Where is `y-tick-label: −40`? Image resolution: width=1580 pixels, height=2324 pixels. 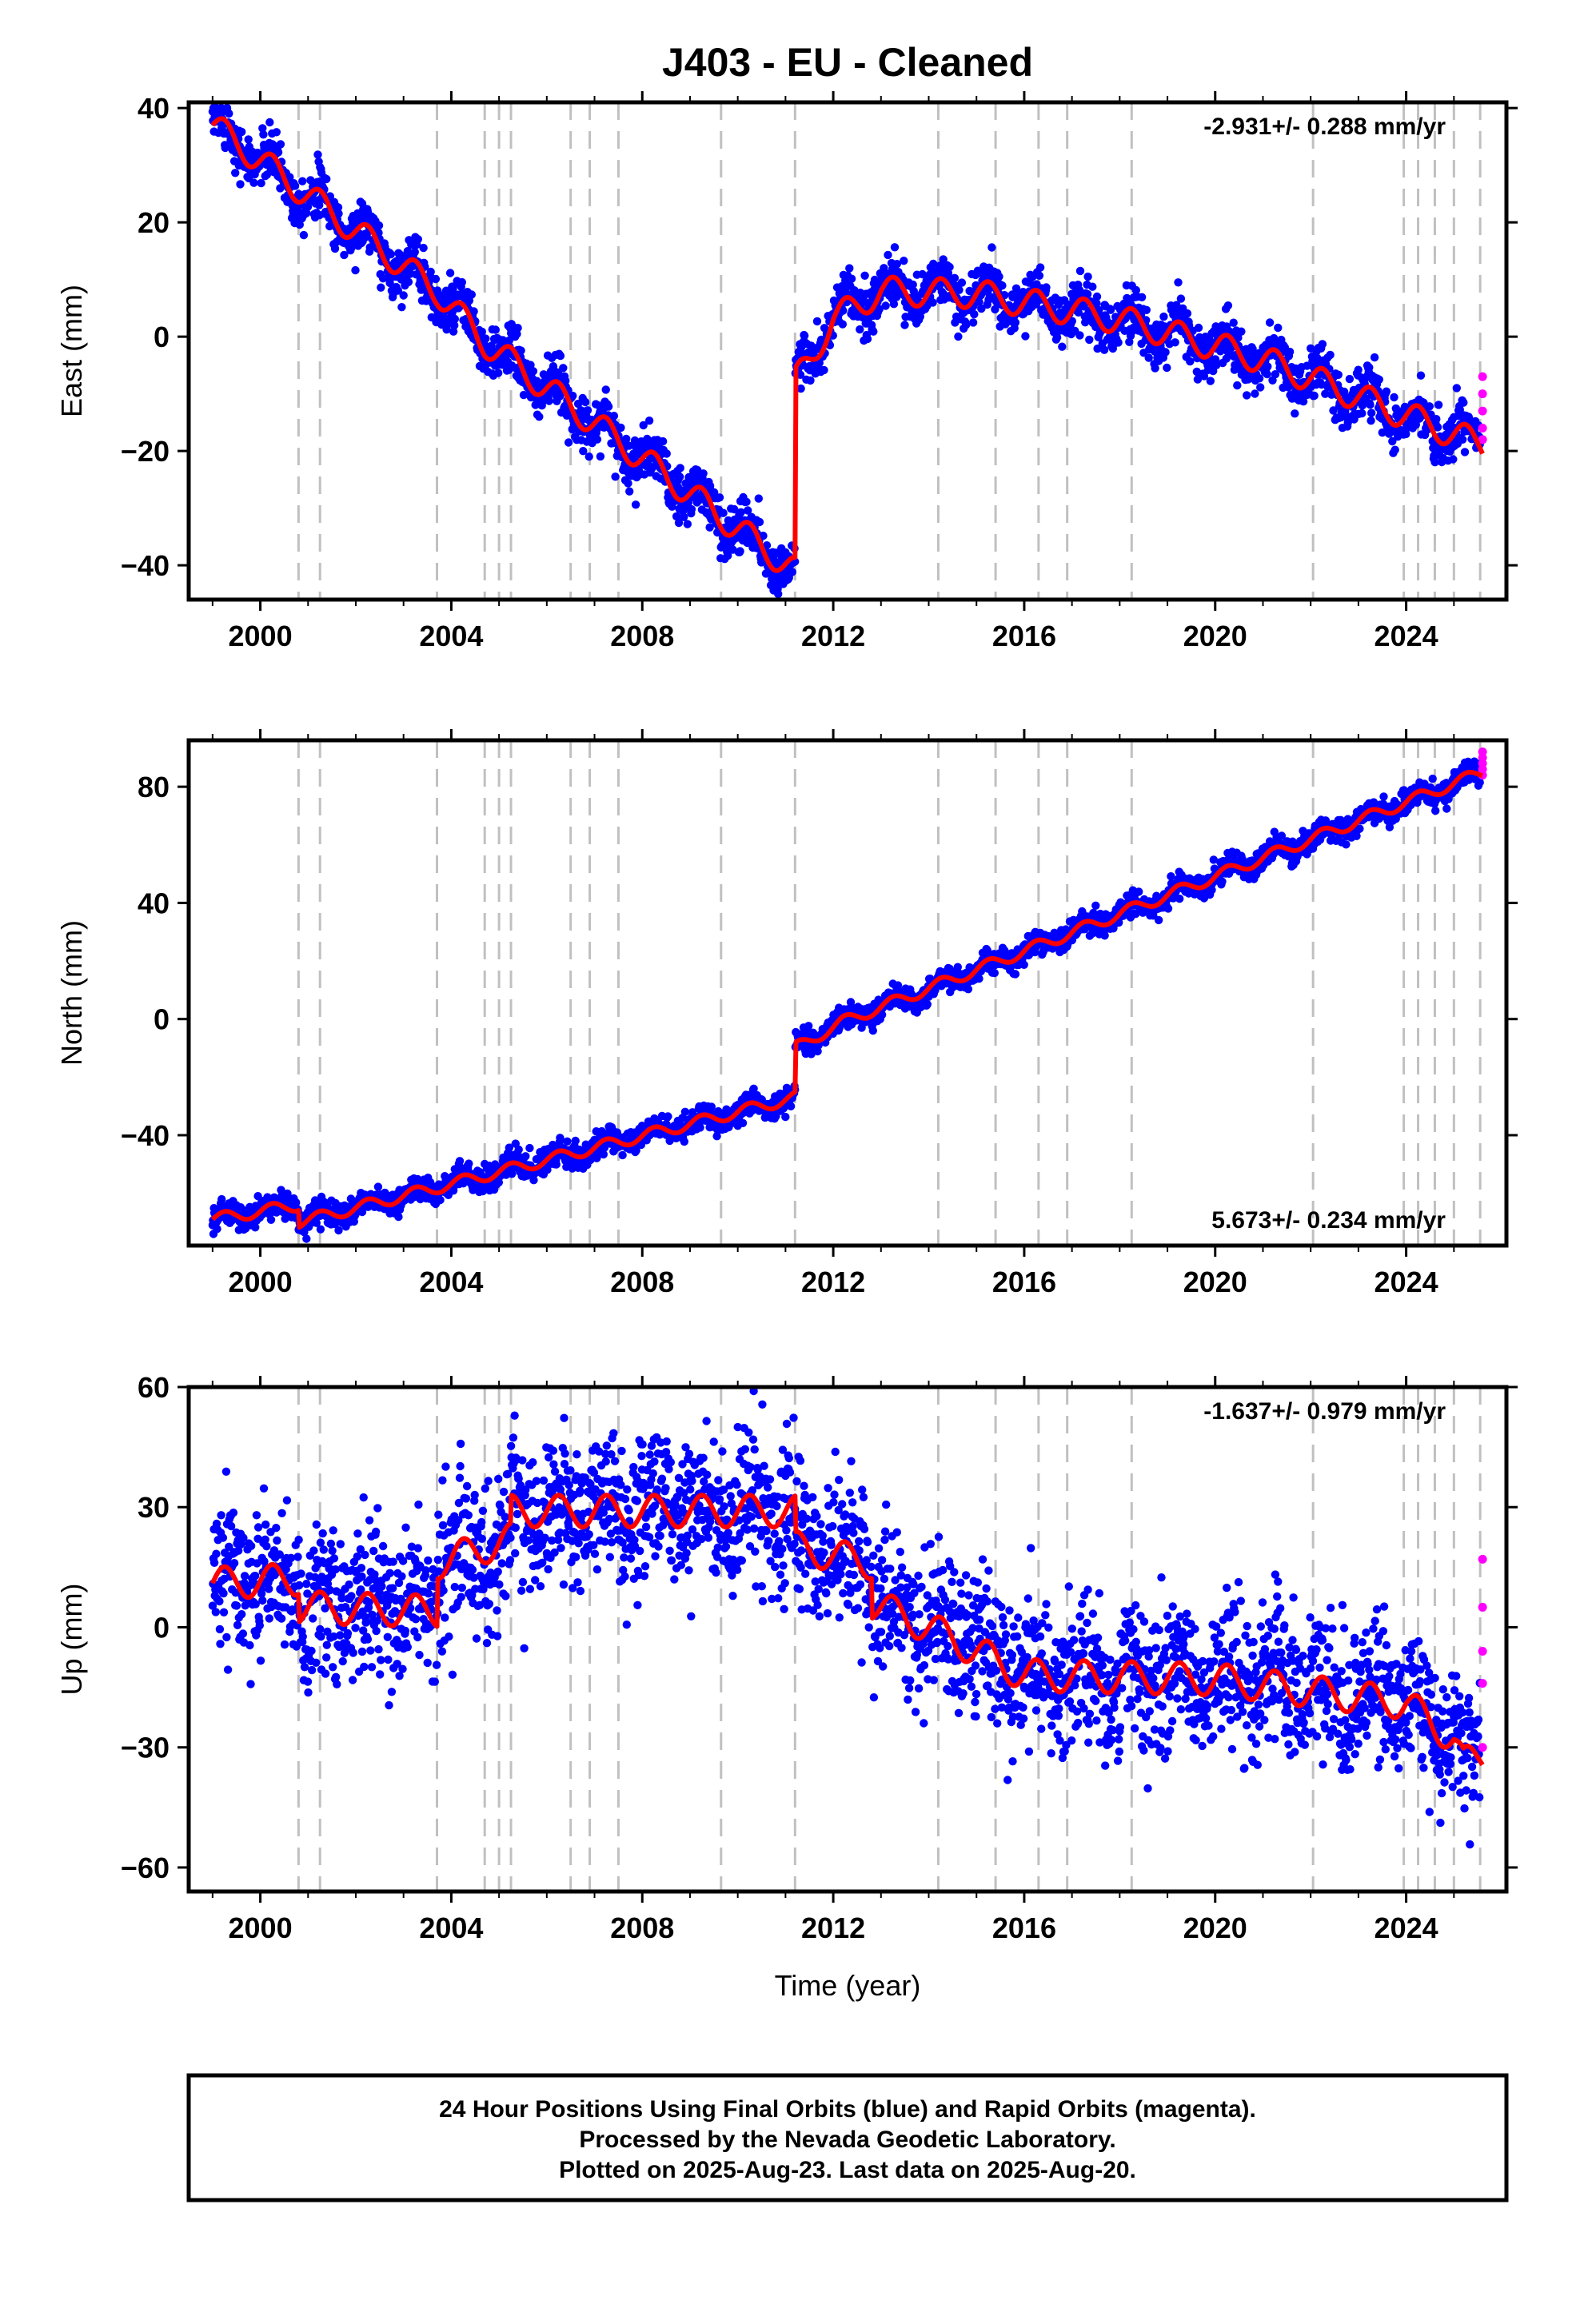
y-tick-label: −40 is located at coordinates (146, 565).